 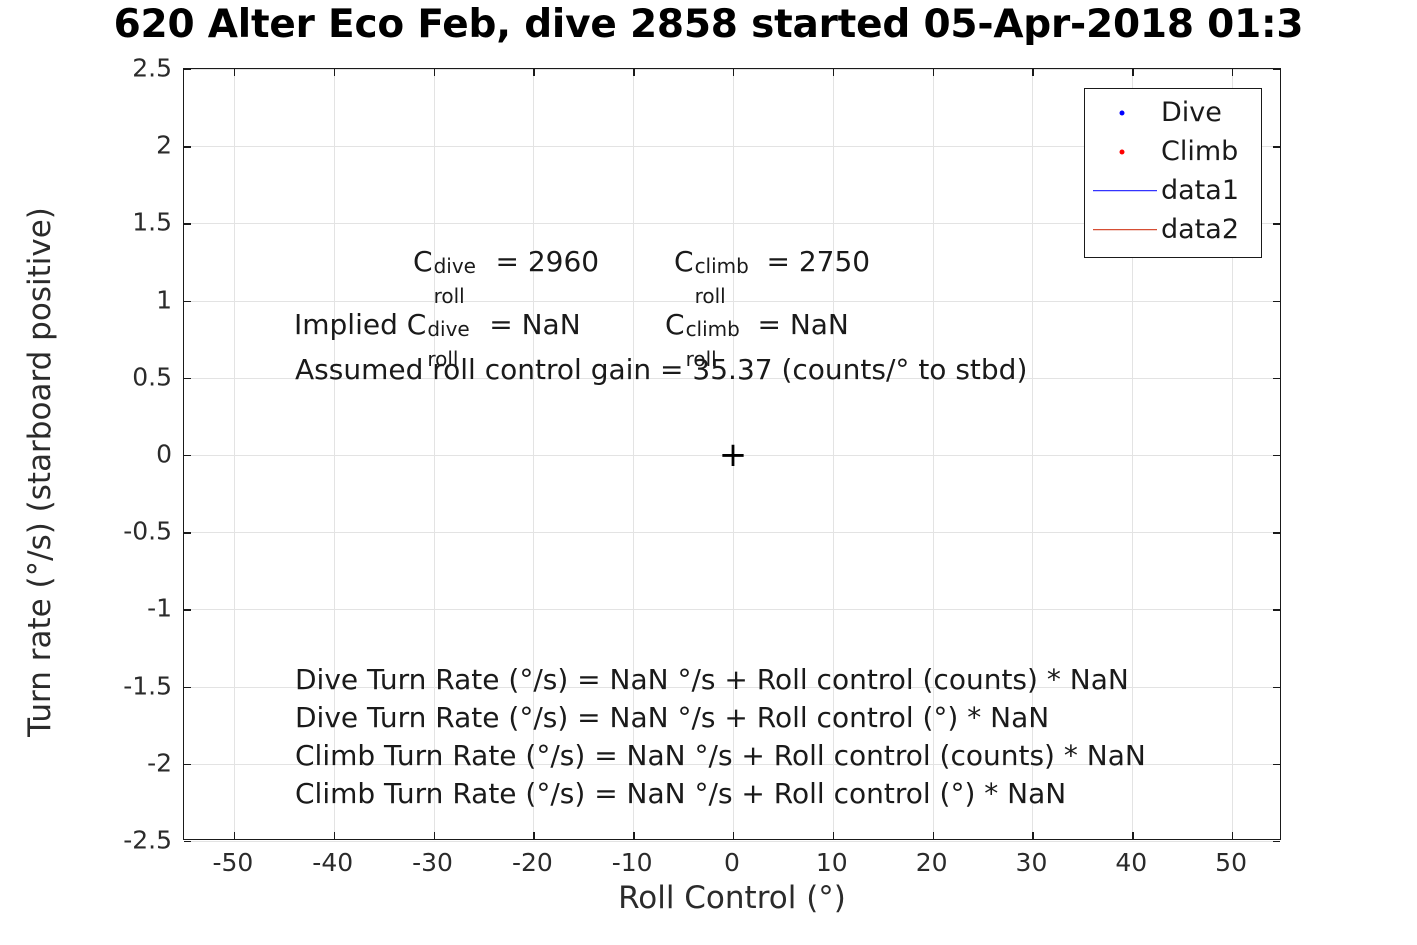 I want to click on c-roll-dive-superscript: dive, so click(x=454, y=266).